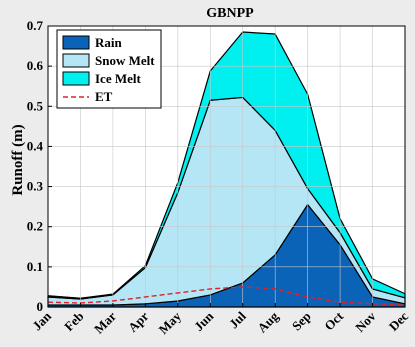 The image size is (415, 347). Describe the element at coordinates (237, 319) in the screenshot. I see `x-tick-label: Jul` at that location.